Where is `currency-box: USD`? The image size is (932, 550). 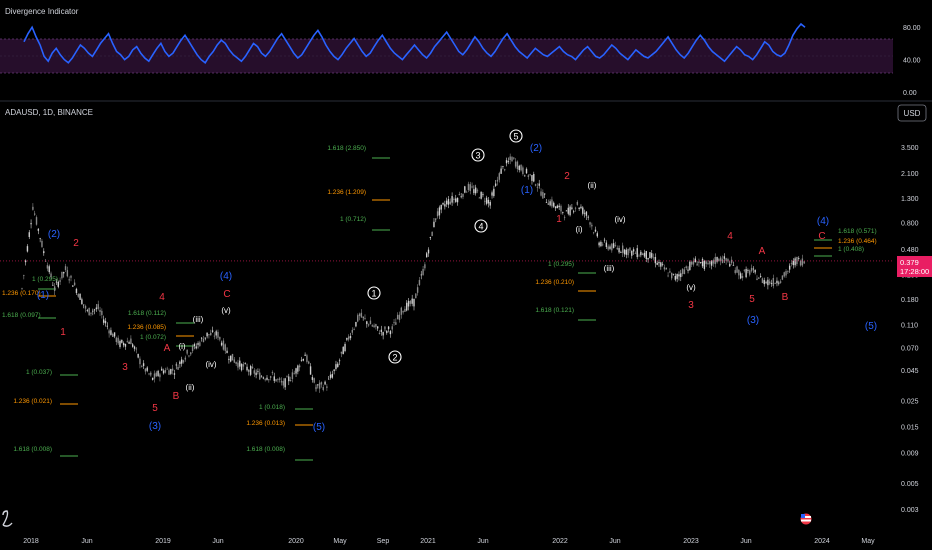 currency-box: USD is located at coordinates (912, 113).